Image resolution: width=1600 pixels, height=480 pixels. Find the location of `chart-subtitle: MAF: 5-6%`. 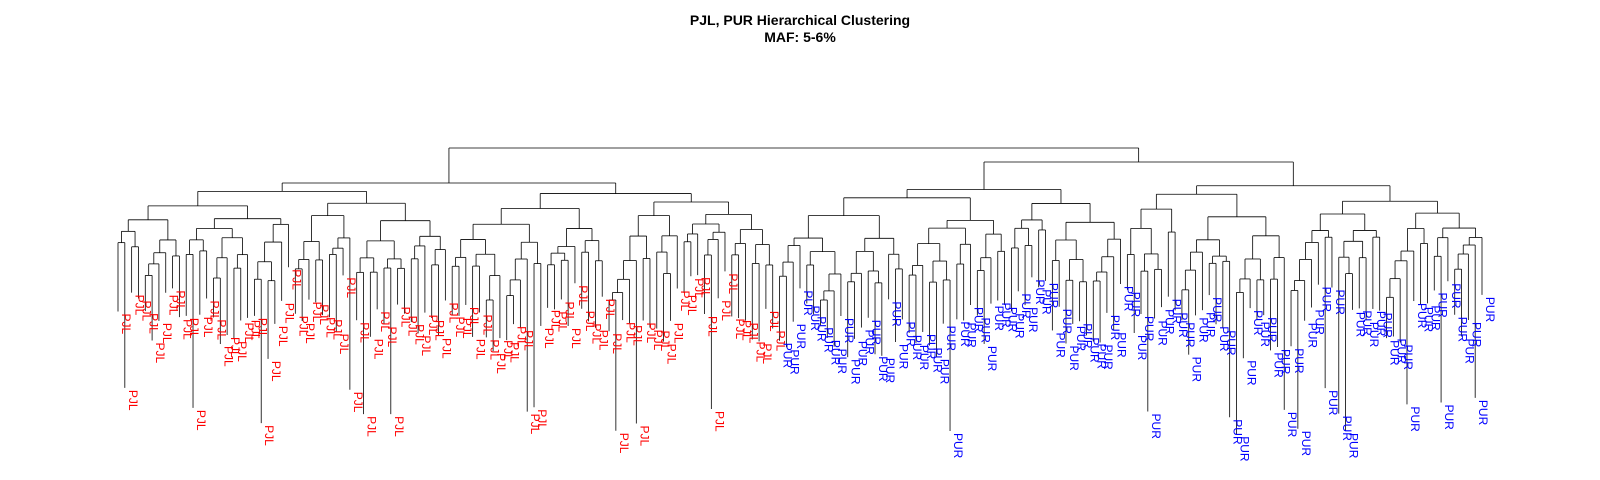

chart-subtitle: MAF: 5-6% is located at coordinates (800, 37).